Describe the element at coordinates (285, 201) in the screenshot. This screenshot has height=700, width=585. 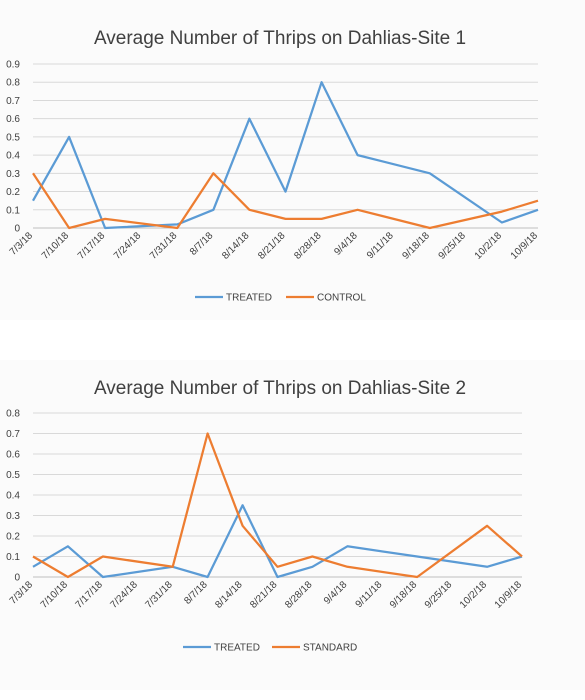
I see `series-line-control` at that location.